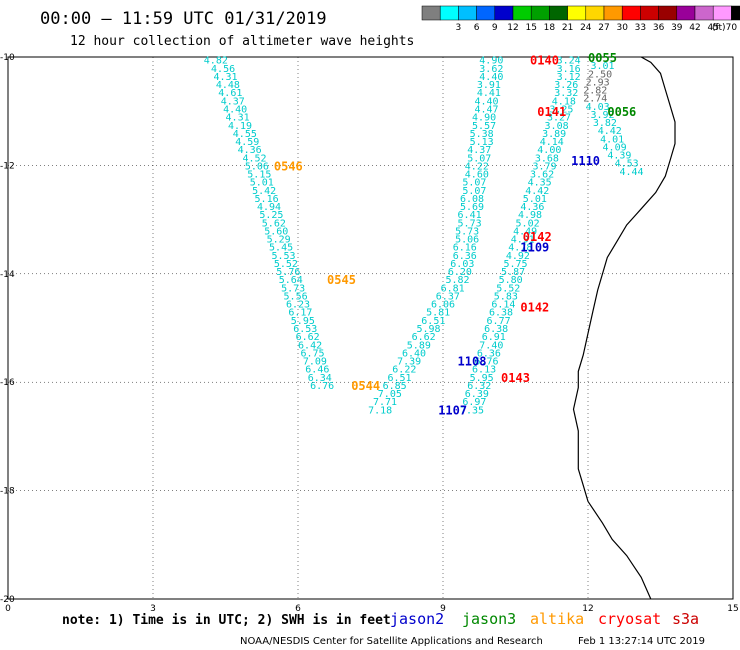 This screenshot has height=650, width=740. I want to click on wave-height-label: 5.13, so click(482, 142).